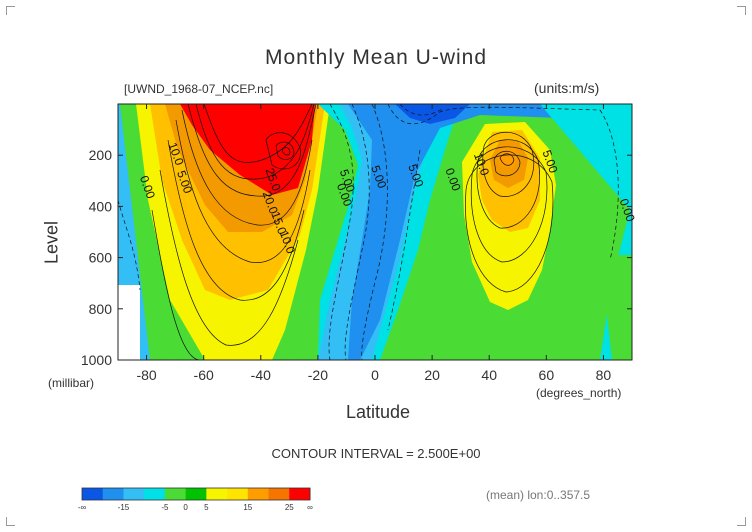 Image resolution: width=752 pixels, height=532 pixels. Describe the element at coordinates (101, 309) in the screenshot. I see `y-tick-label: 800` at that location.